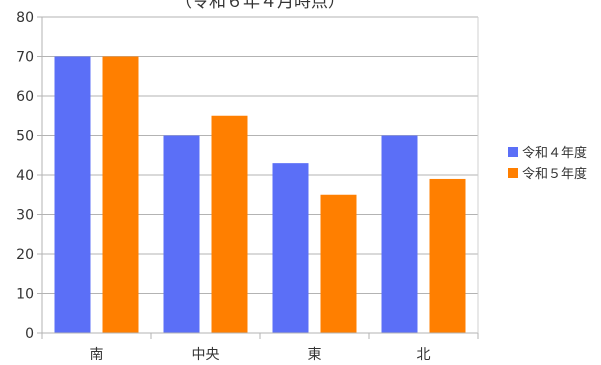  Describe the element at coordinates (25, 216) in the screenshot. I see `y-tick-label-30: 30` at that location.